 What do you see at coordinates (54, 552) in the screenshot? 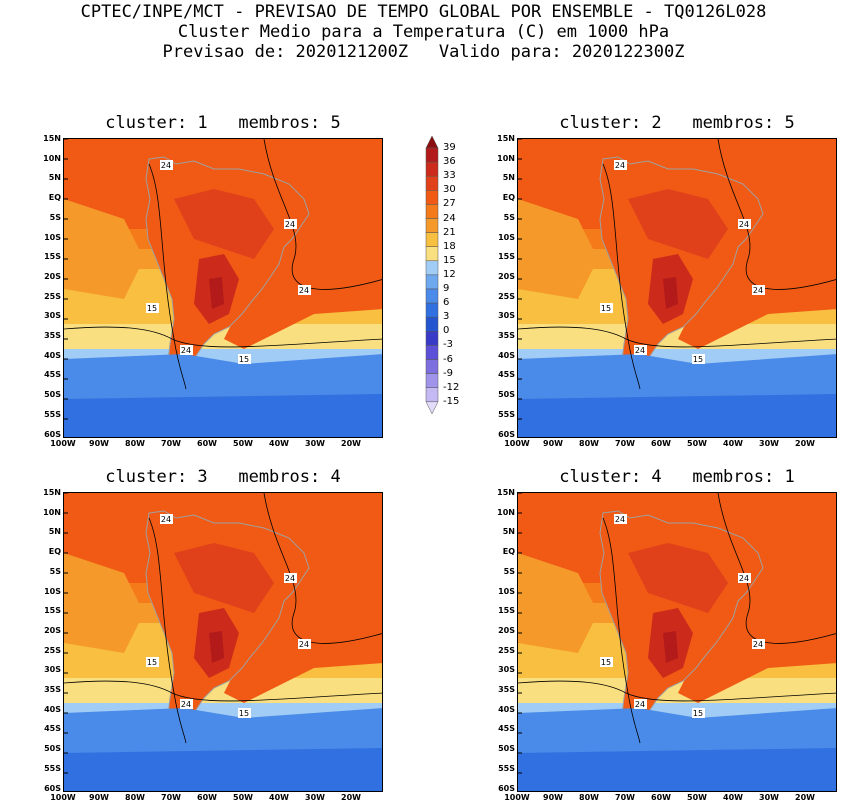
I see `lat-label: EQ` at bounding box center [54, 552].